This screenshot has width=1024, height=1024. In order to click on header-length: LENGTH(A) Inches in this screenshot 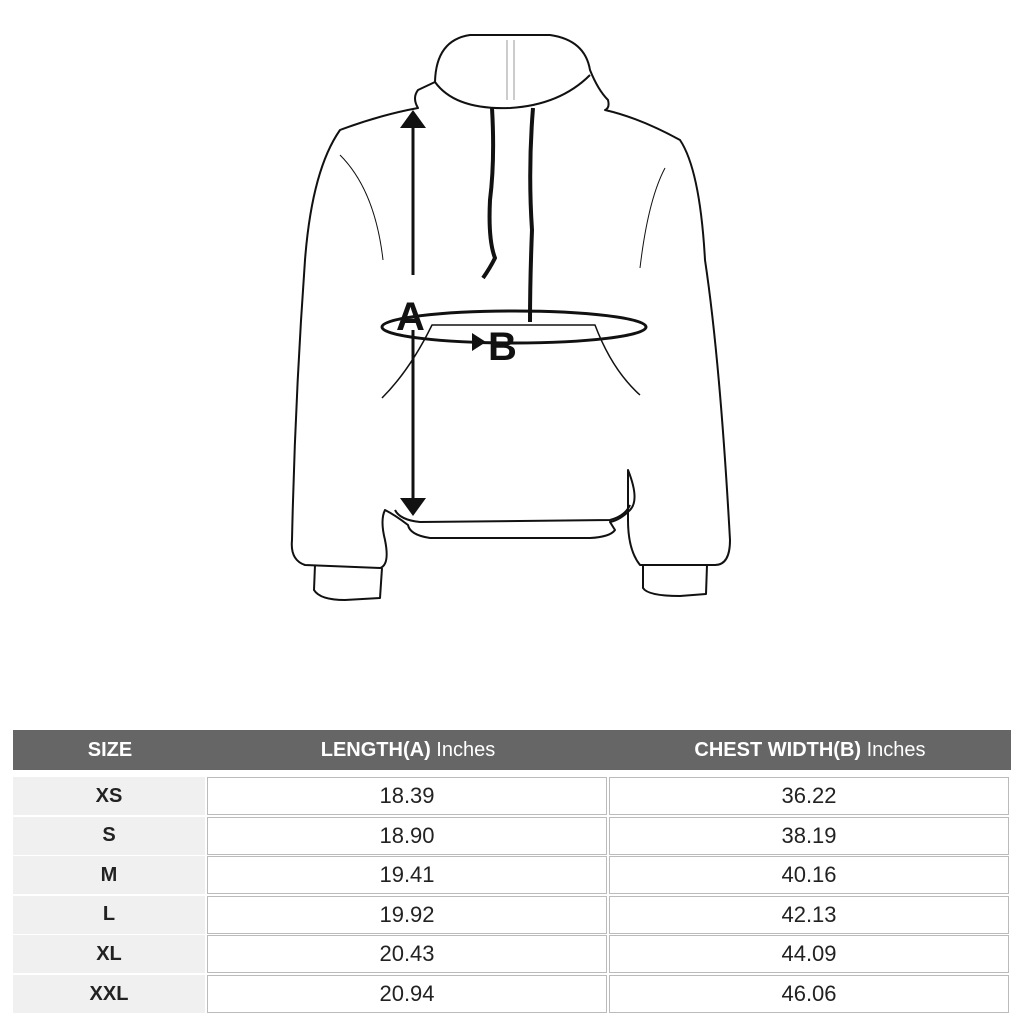, I will do `click(408, 750)`.